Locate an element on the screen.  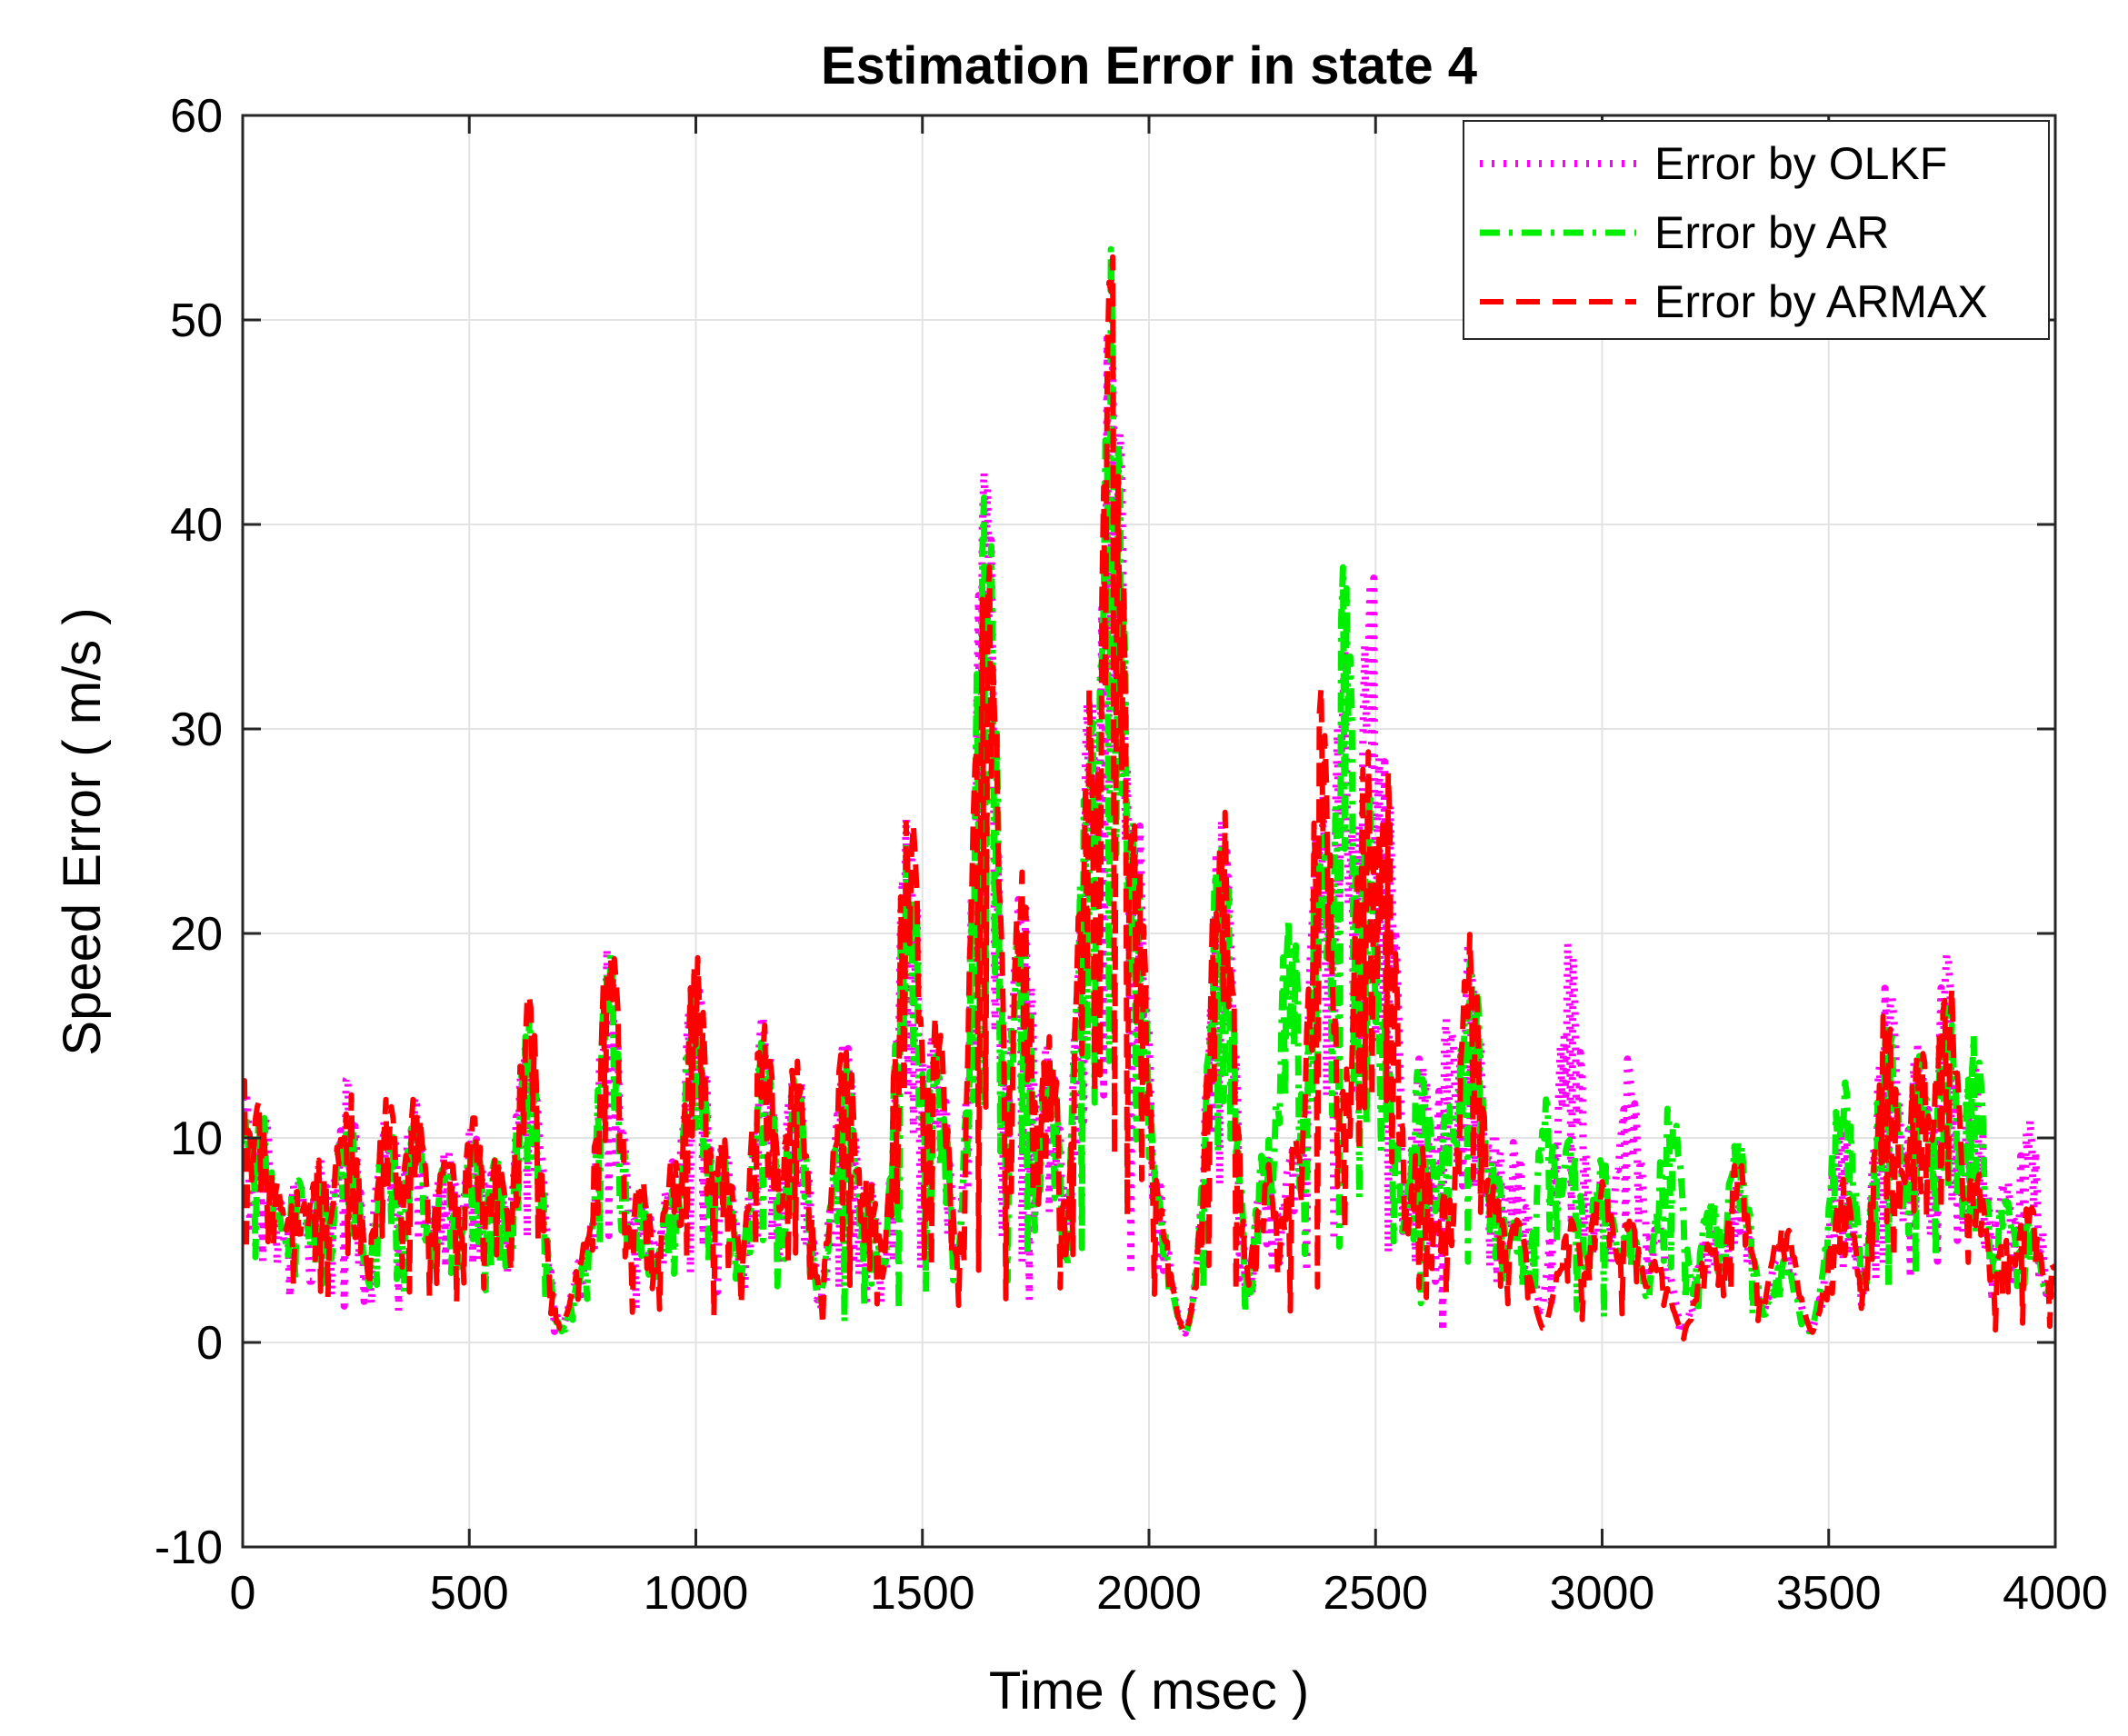
x-tick-label: 1000 is located at coordinates (696, 1594).